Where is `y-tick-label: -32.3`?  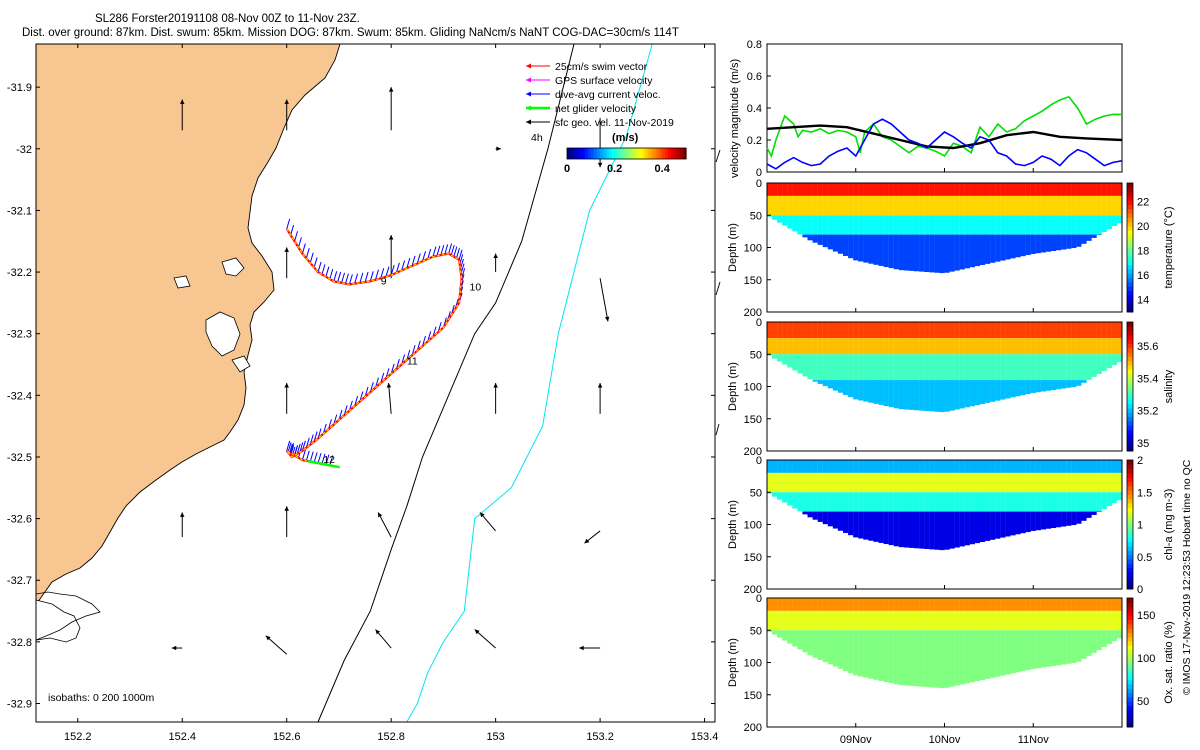 y-tick-label: -32.3 is located at coordinates (19, 335).